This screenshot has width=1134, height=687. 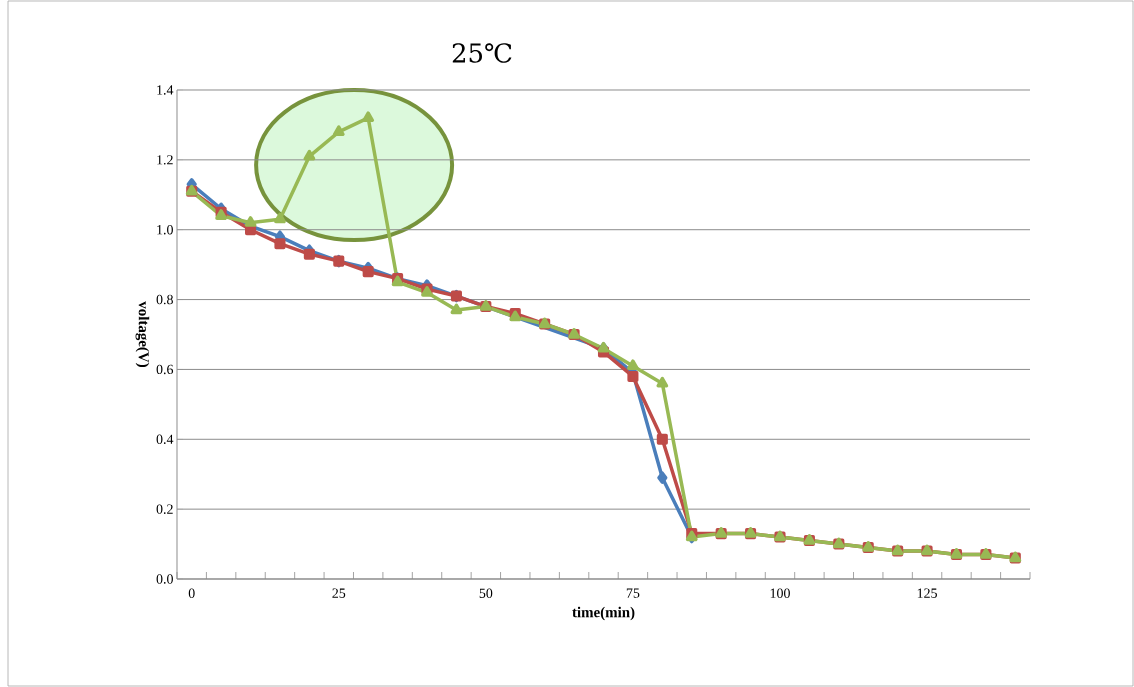 What do you see at coordinates (165, 90) in the screenshot?
I see `y-tick-label: 1.4` at bounding box center [165, 90].